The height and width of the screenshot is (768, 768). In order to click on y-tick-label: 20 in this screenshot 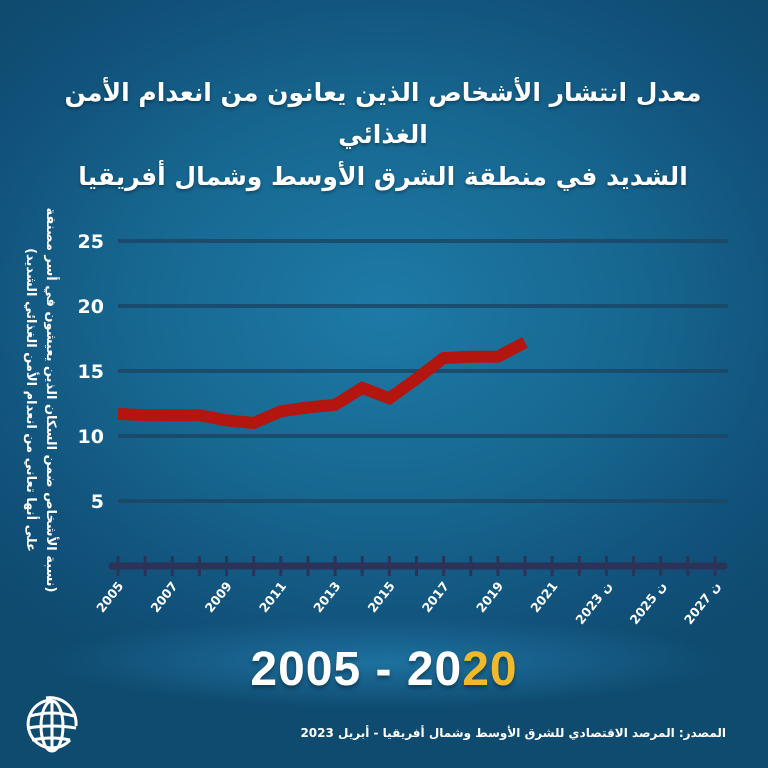, I will do `click(91, 307)`.